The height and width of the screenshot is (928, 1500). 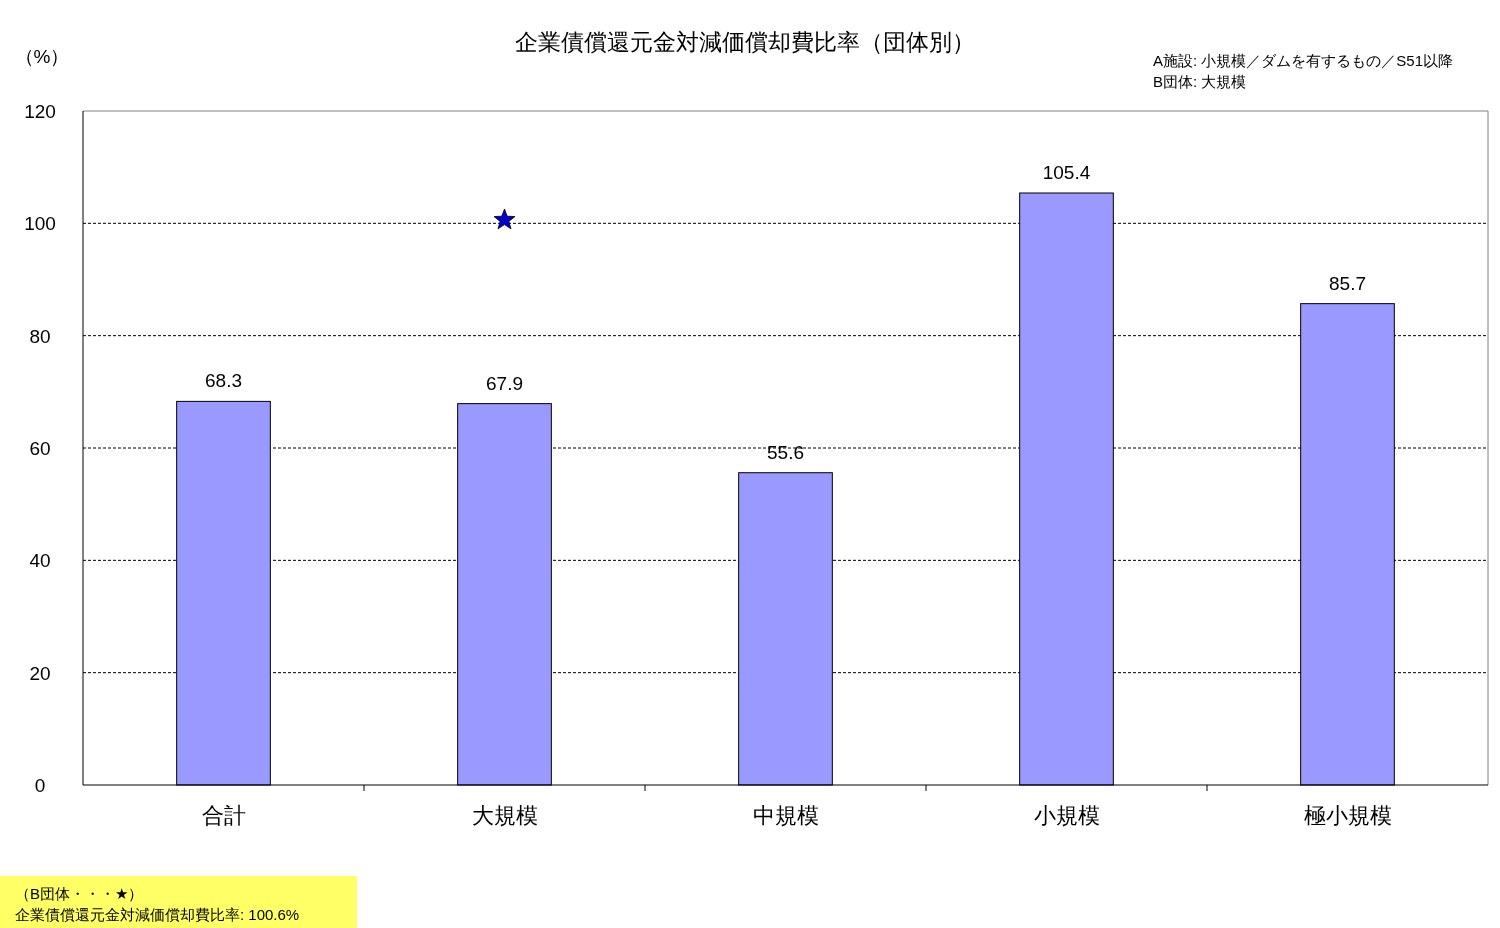 What do you see at coordinates (157, 914) in the screenshot?
I see `text: 企業債償還元金対減価償却費比率: 100.6%` at bounding box center [157, 914].